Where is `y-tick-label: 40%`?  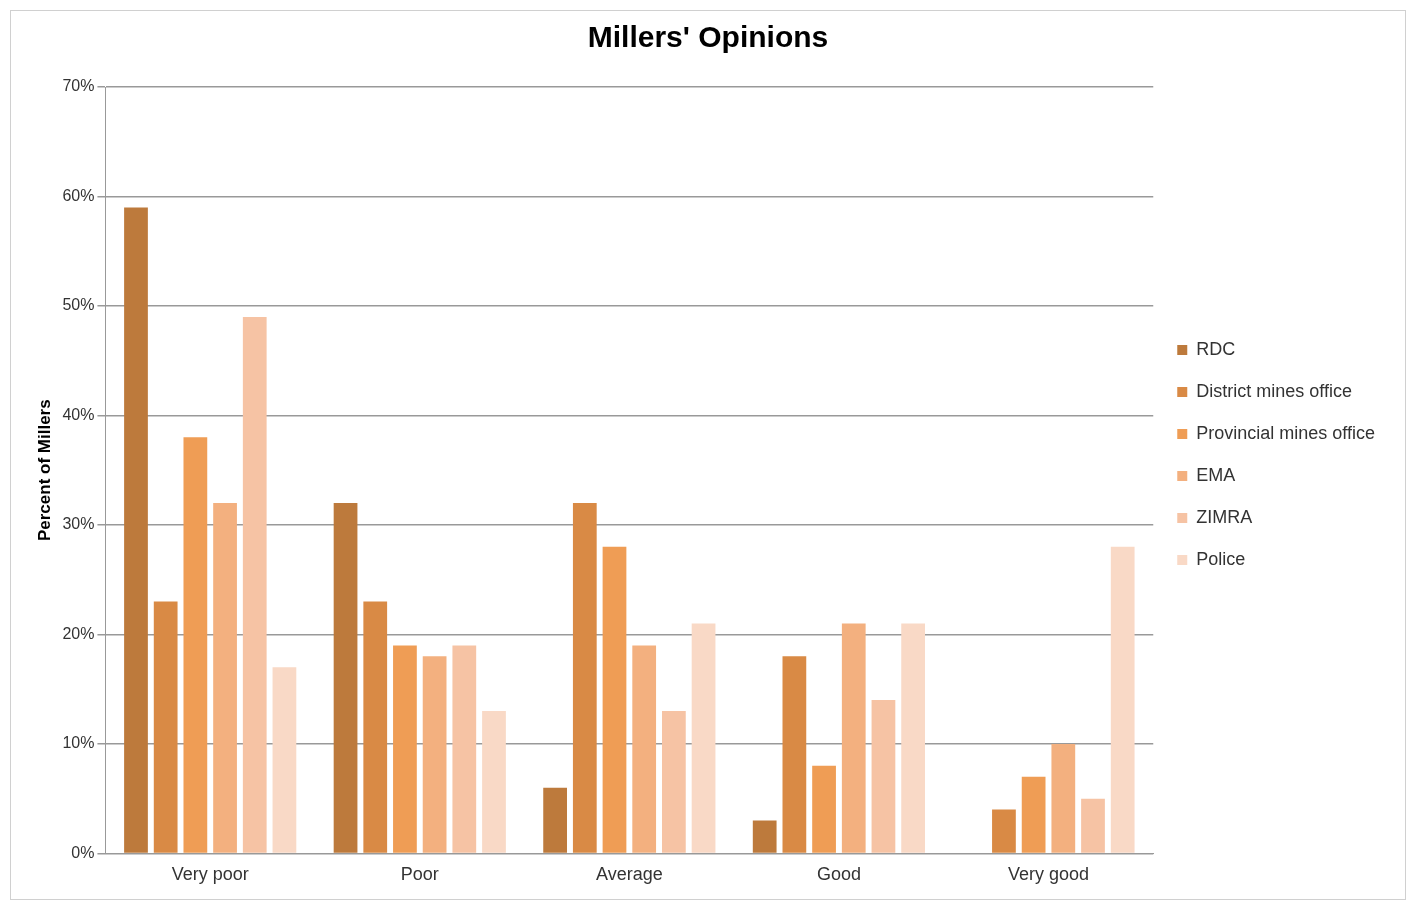
y-tick-label: 40% is located at coordinates (78, 414).